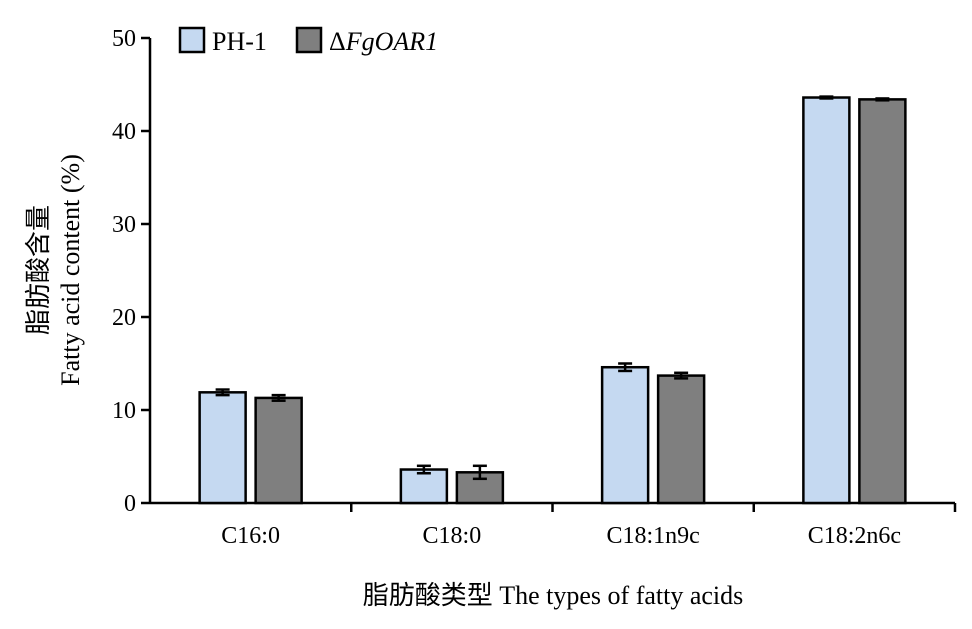 This screenshot has height=629, width=972. Describe the element at coordinates (70, 270) in the screenshot. I see `y-axis-title-en: Fatty acid content (%)` at that location.